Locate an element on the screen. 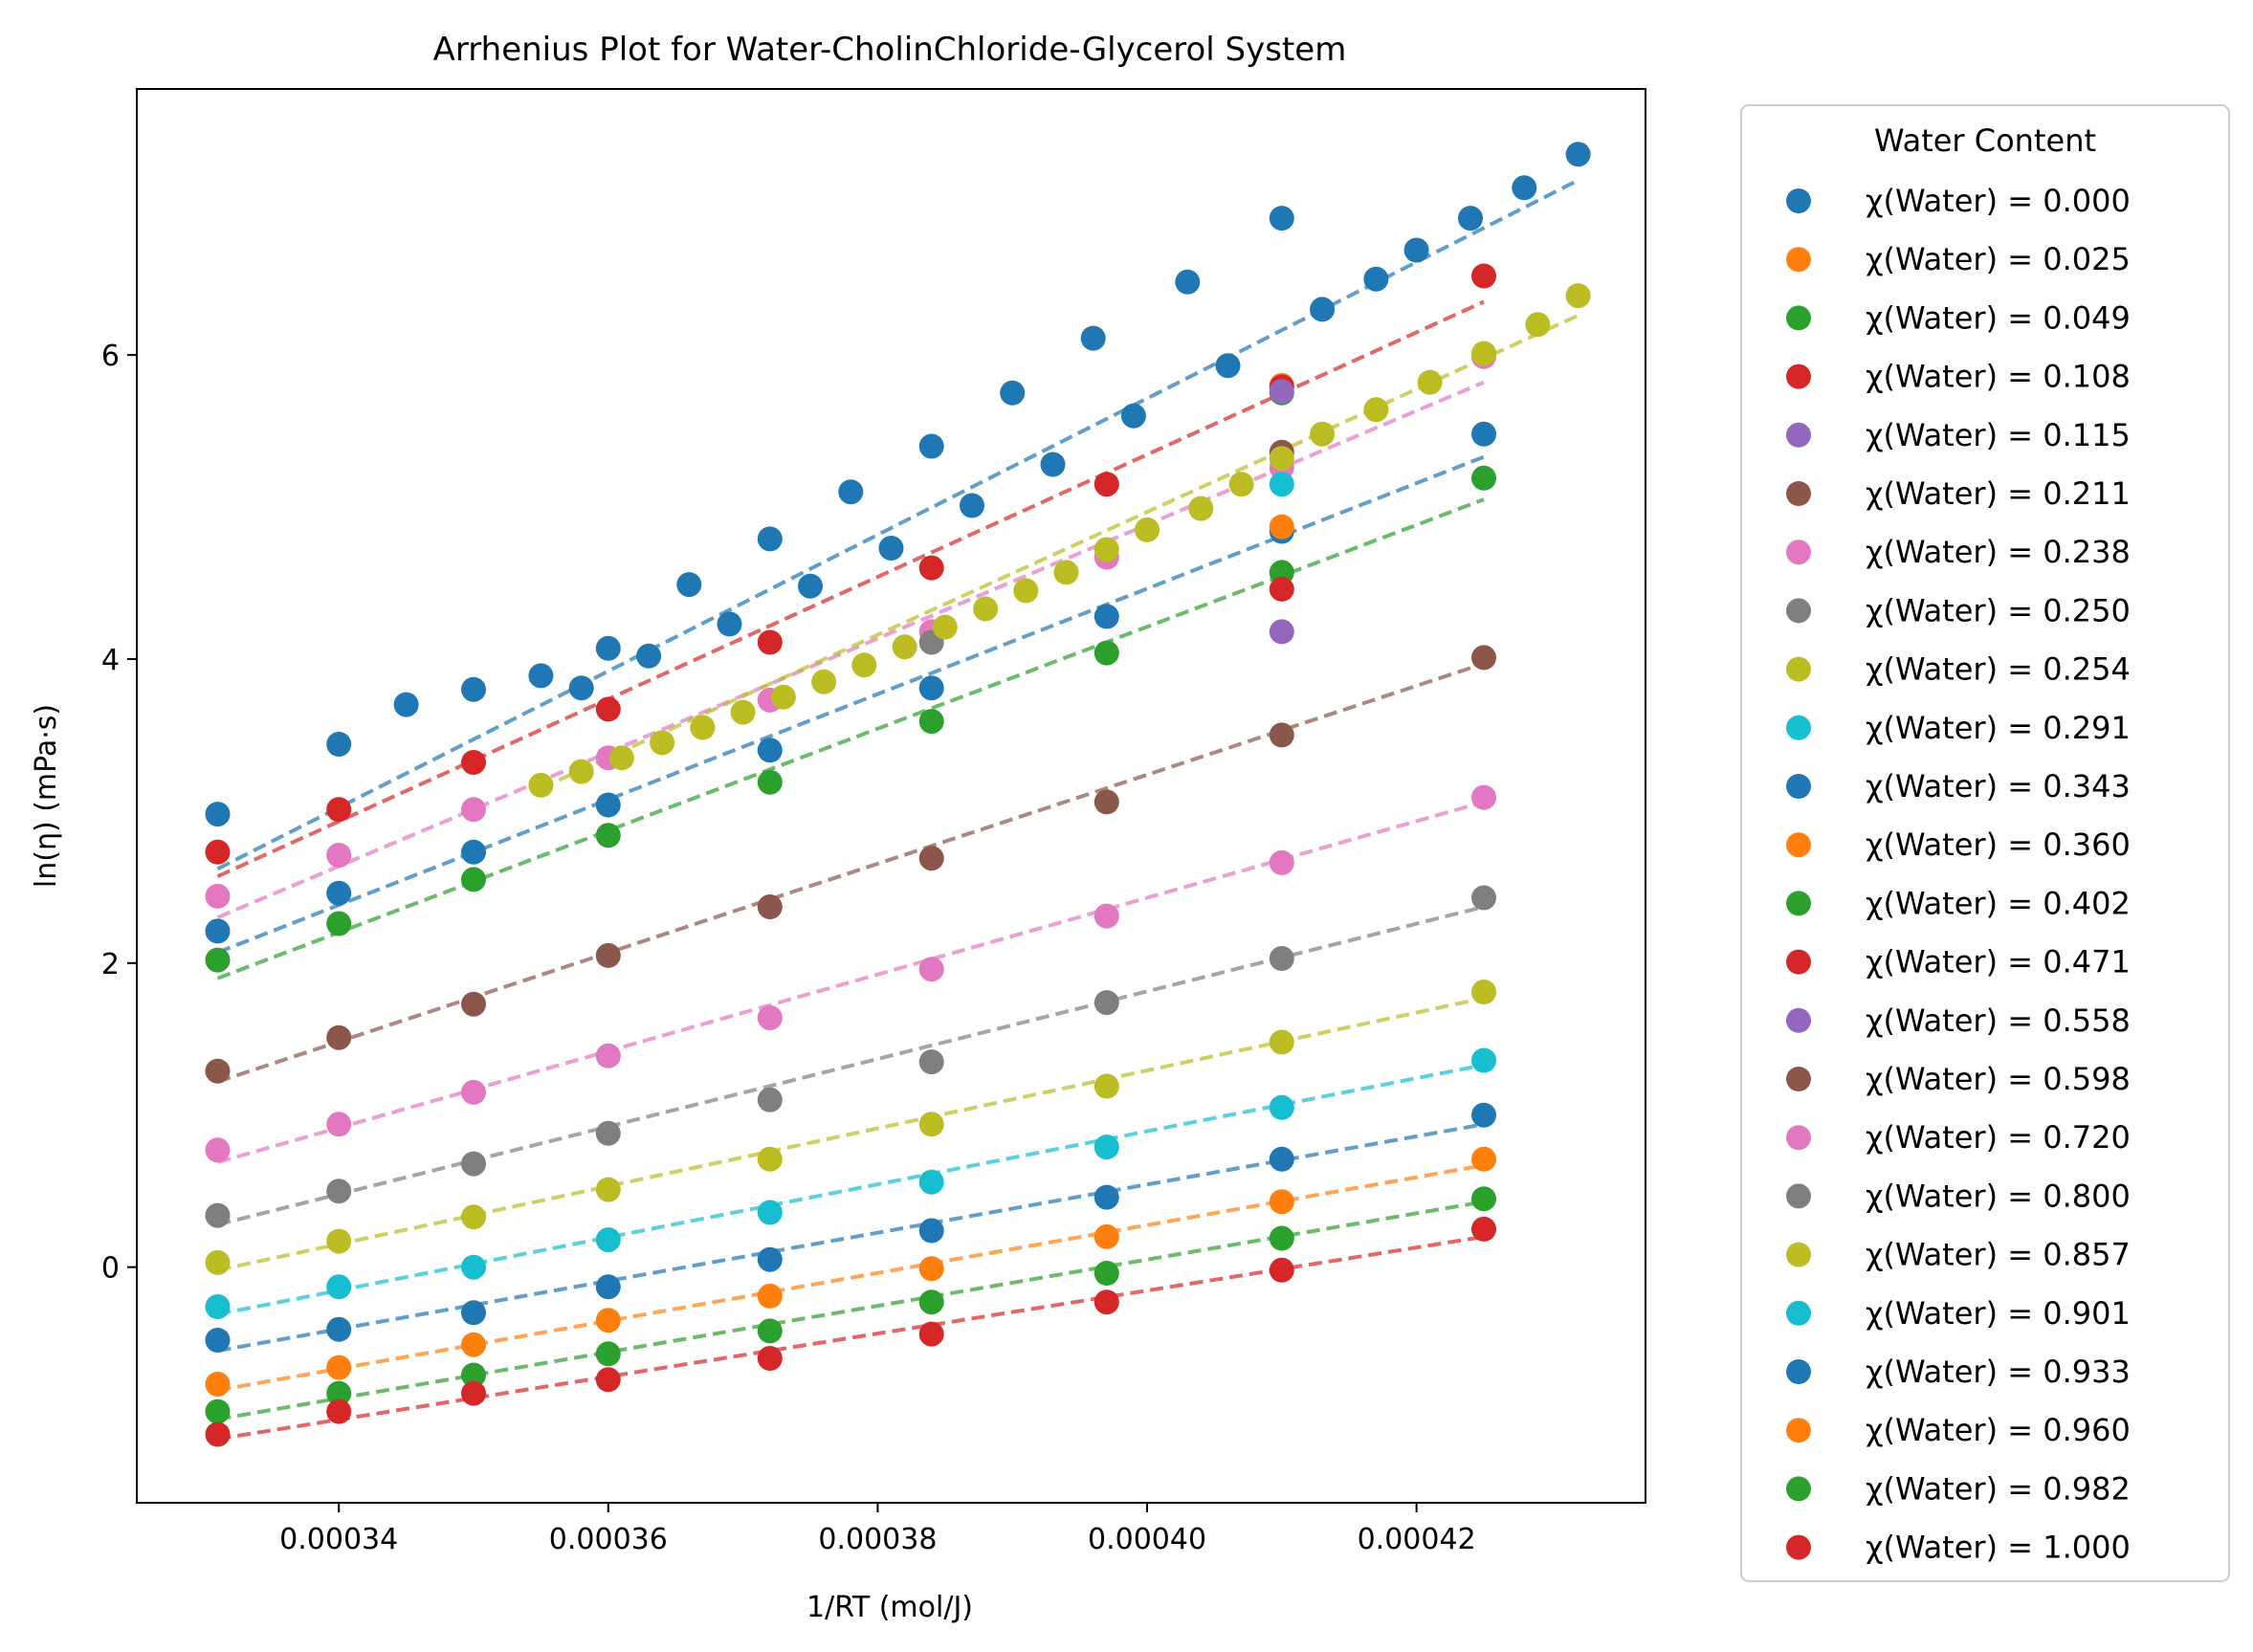 This screenshot has width=2253, height=1652. legend-label-21: χ(Water) = 0.960 is located at coordinates (1998, 1430).